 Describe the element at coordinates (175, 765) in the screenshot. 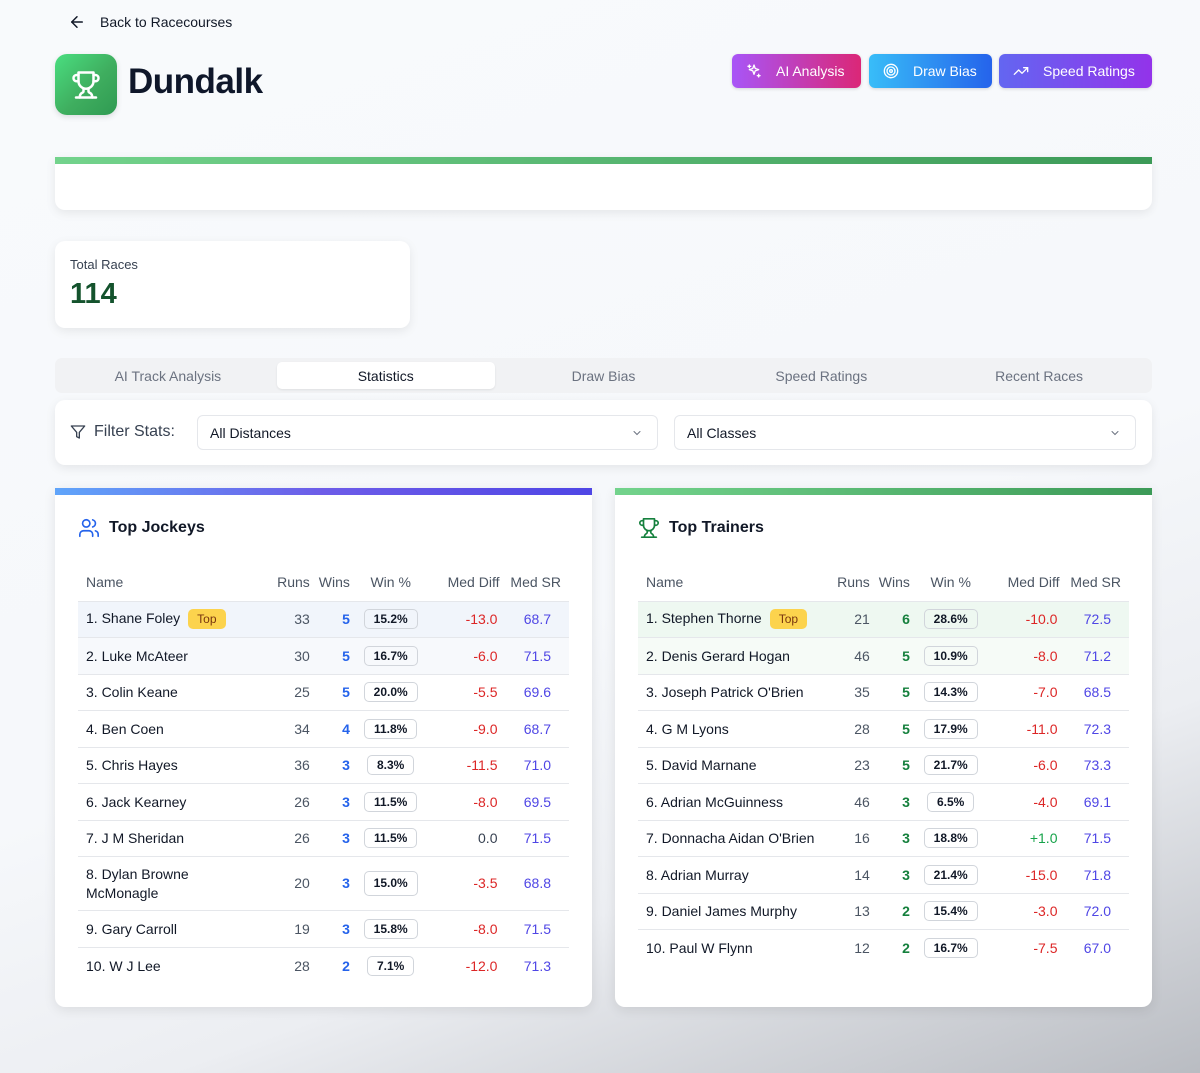

I see `cell-name: 5. Chris Hayes` at that location.